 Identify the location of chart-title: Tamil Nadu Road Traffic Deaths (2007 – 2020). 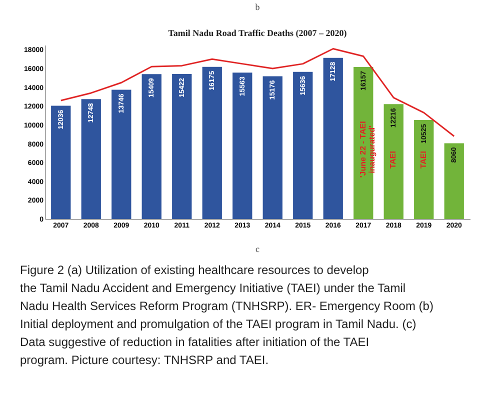
(257, 33).